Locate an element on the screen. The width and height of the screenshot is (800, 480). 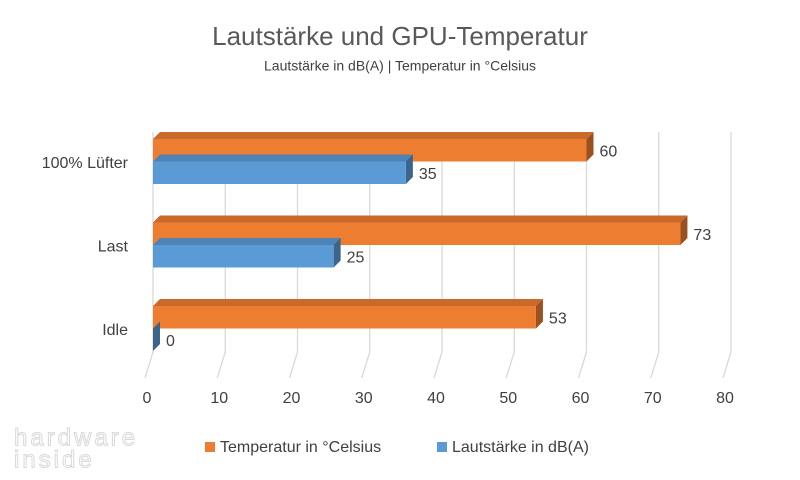
y-tick-label: 100% Lüfter is located at coordinates (85, 163).